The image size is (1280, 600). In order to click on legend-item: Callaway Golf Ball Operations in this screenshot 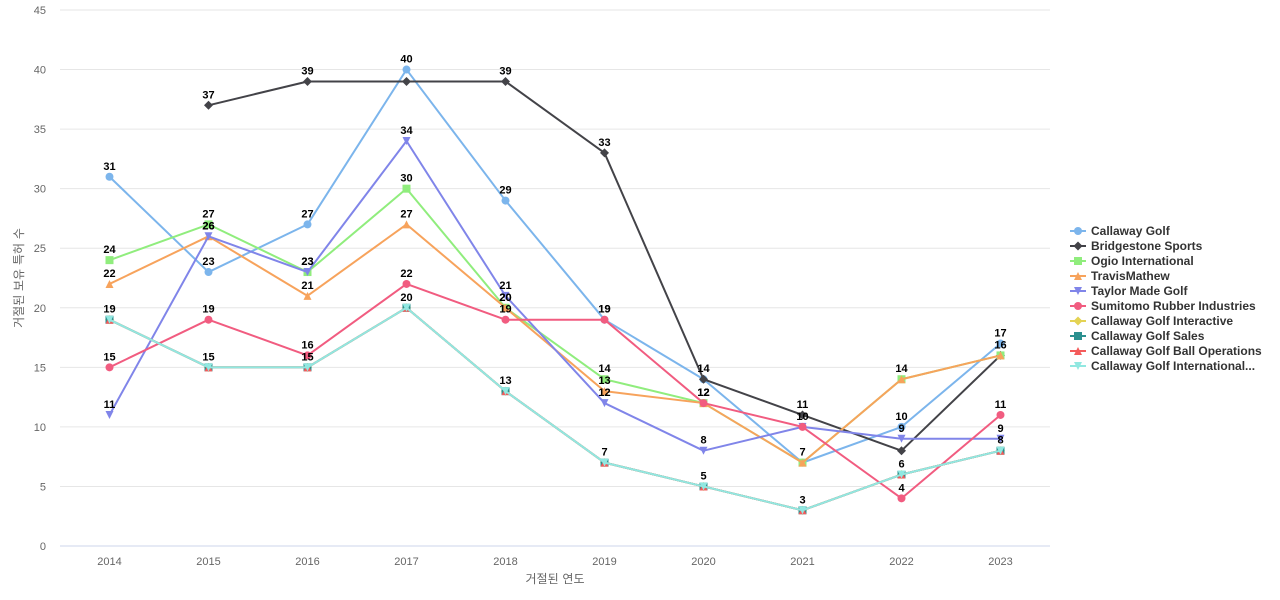, I will do `click(1166, 351)`.